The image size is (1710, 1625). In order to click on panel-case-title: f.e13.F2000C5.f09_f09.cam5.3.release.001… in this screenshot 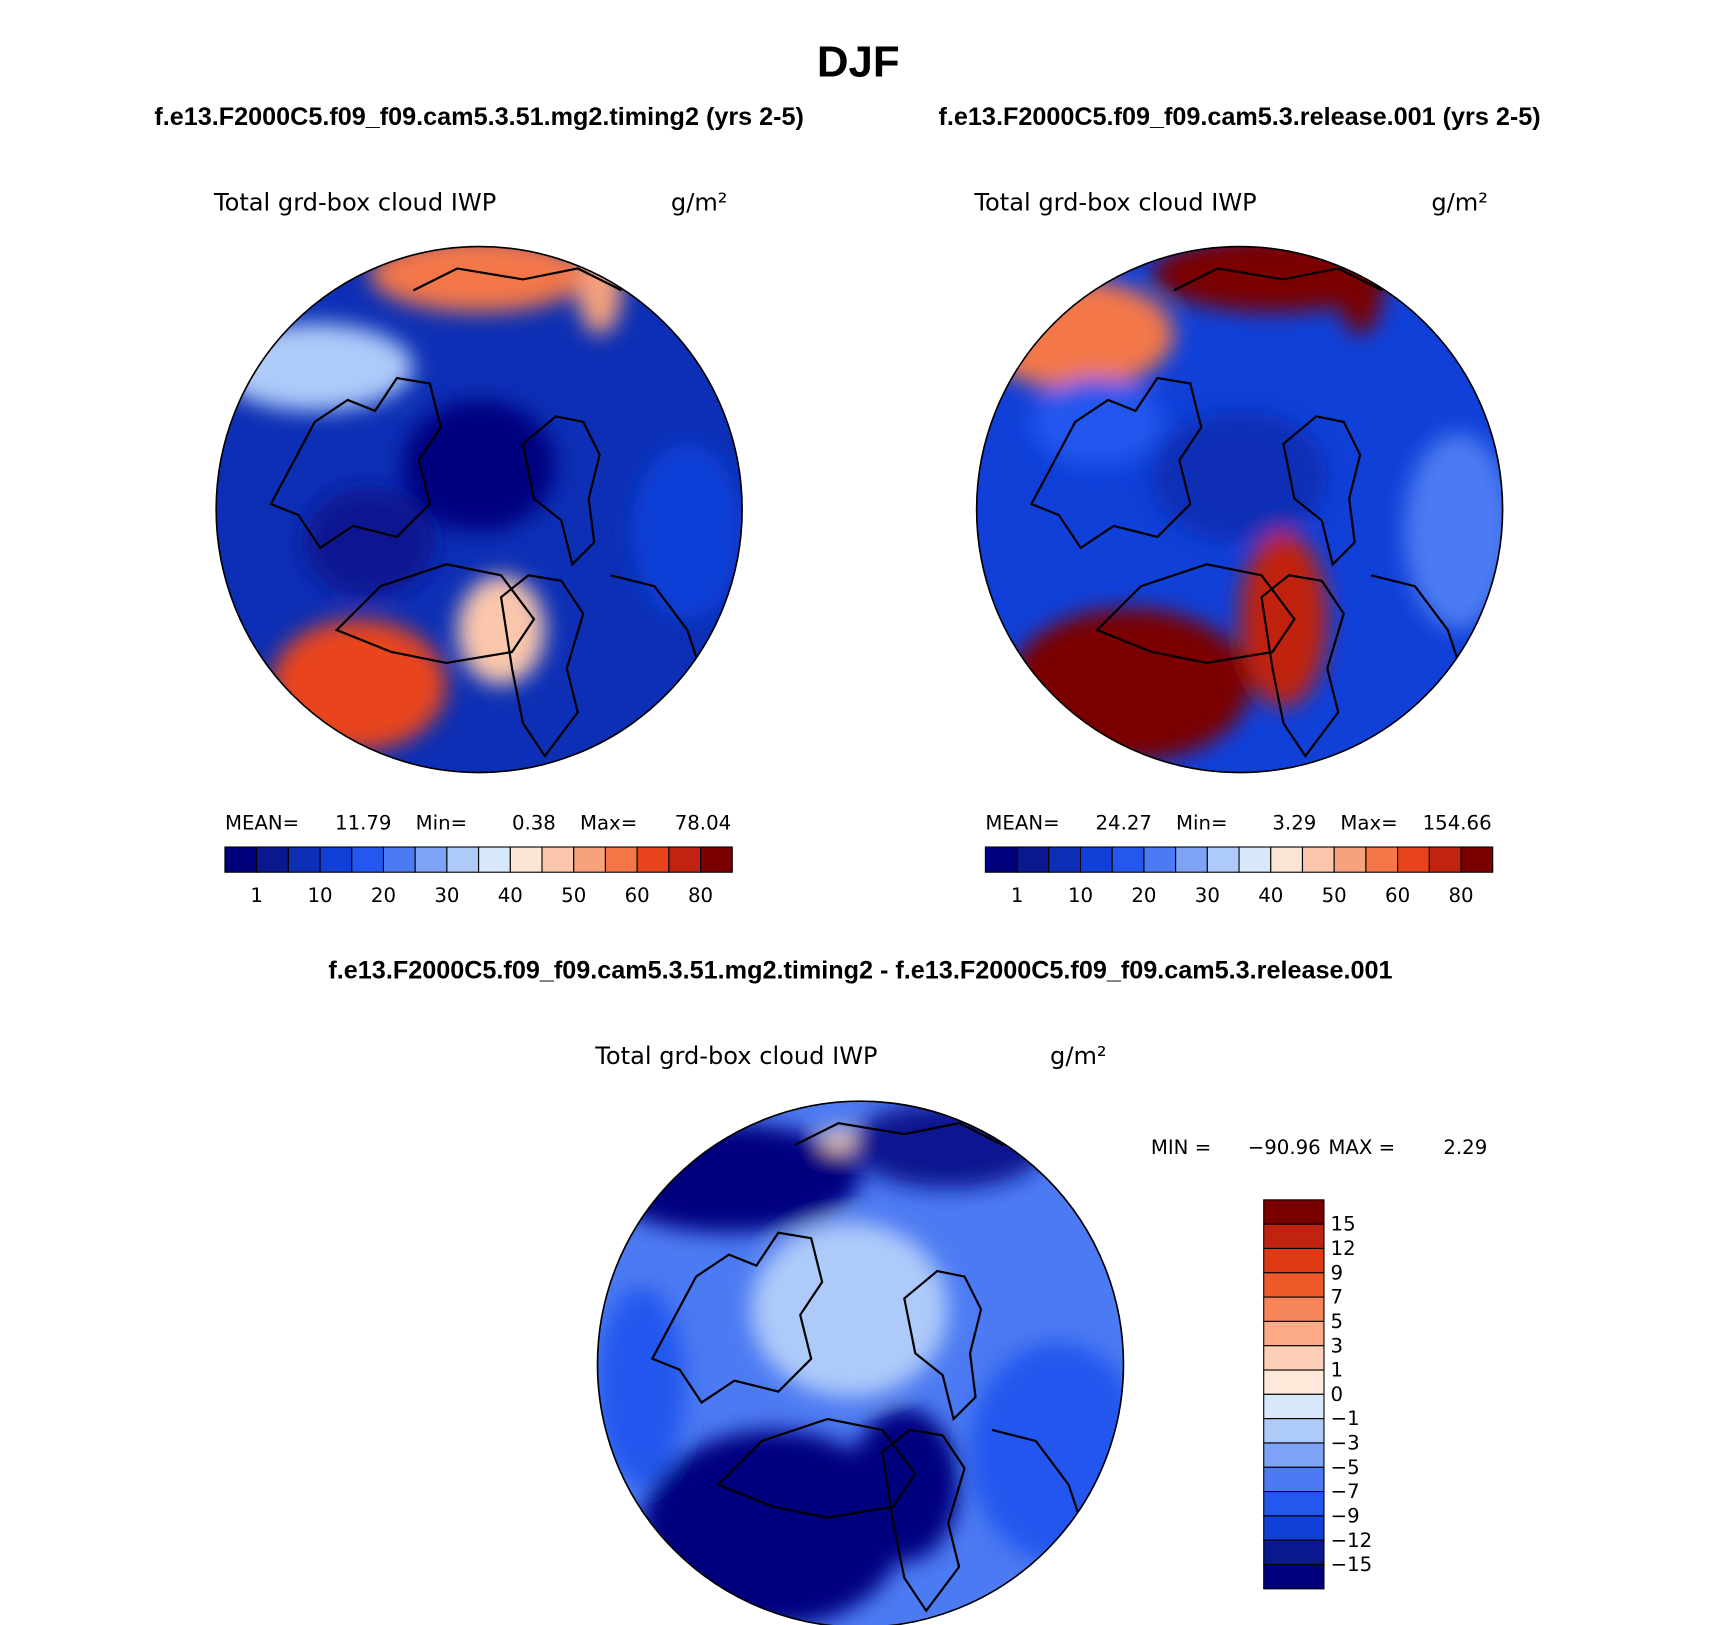, I will do `click(1240, 117)`.